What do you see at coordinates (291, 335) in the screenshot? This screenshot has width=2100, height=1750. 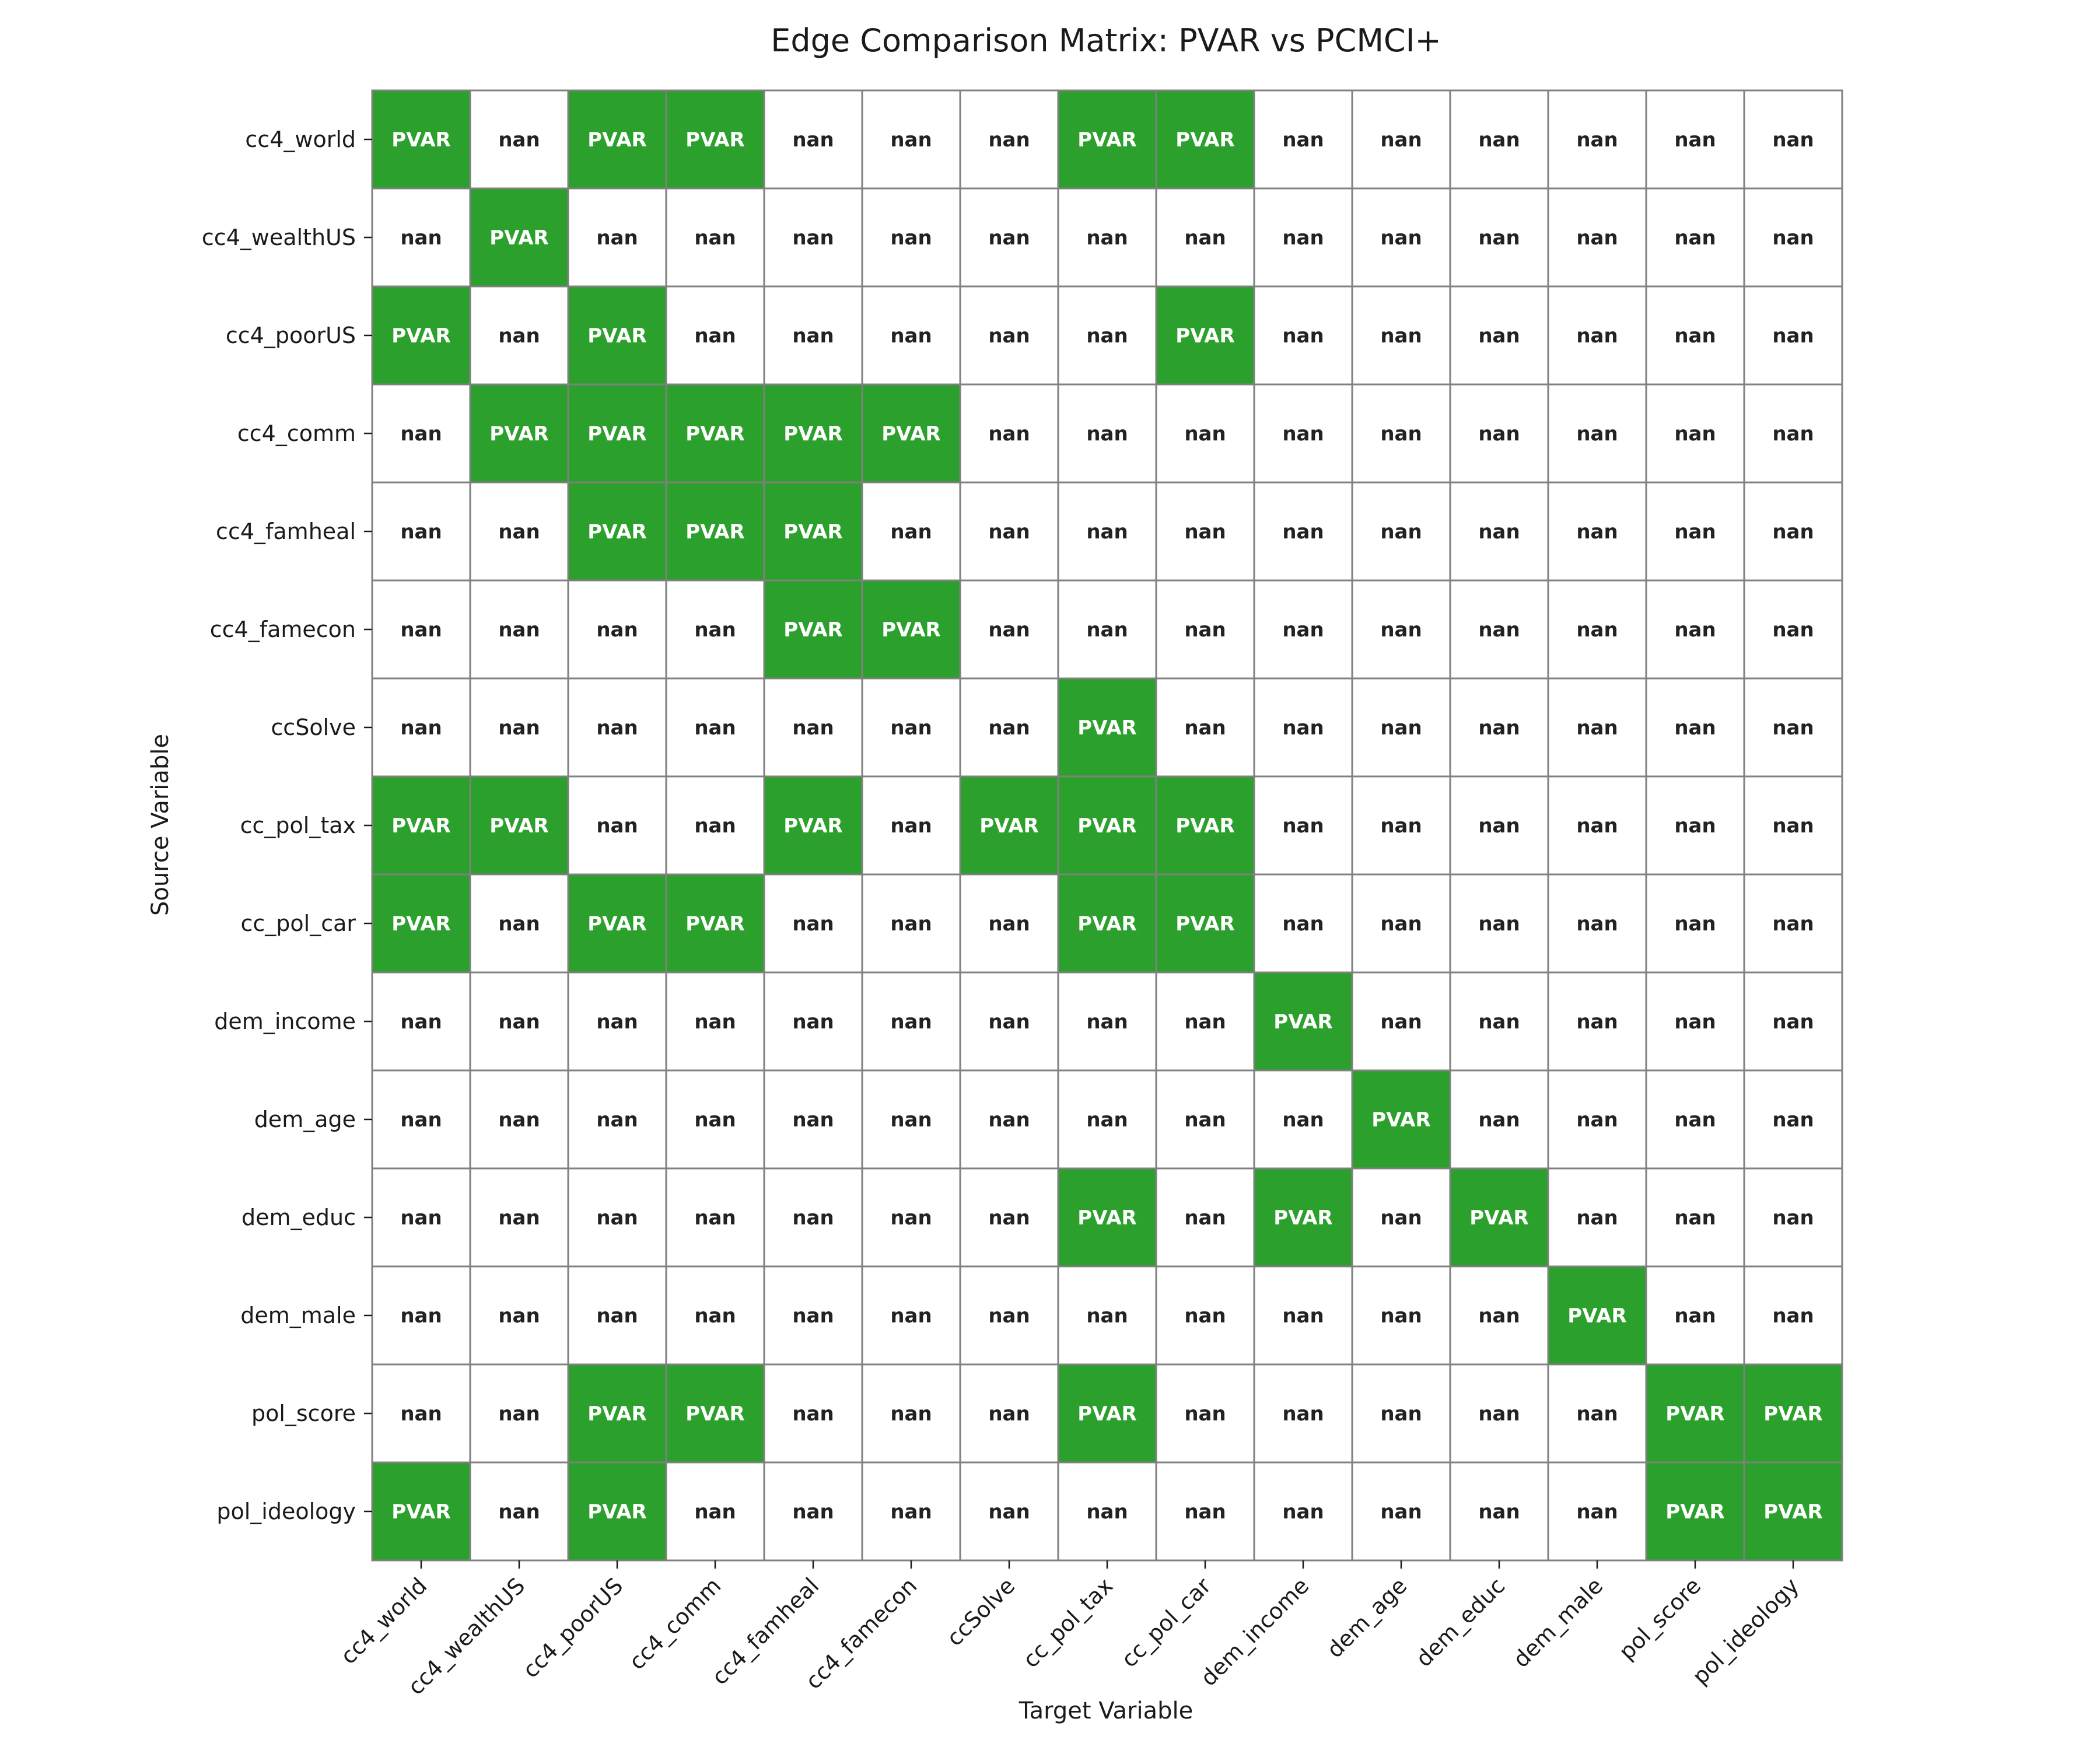 I see `y-tick-label: cc4_poorUS` at bounding box center [291, 335].